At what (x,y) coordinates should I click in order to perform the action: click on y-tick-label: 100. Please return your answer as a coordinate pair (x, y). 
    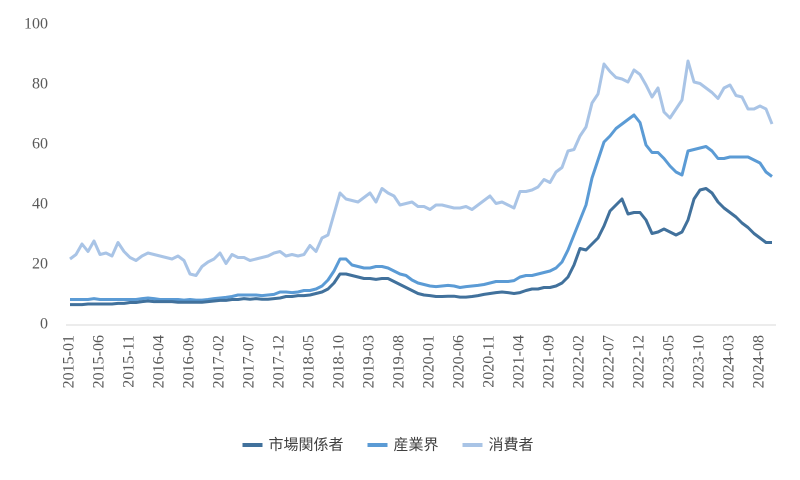
    Looking at the image, I should click on (36, 24).